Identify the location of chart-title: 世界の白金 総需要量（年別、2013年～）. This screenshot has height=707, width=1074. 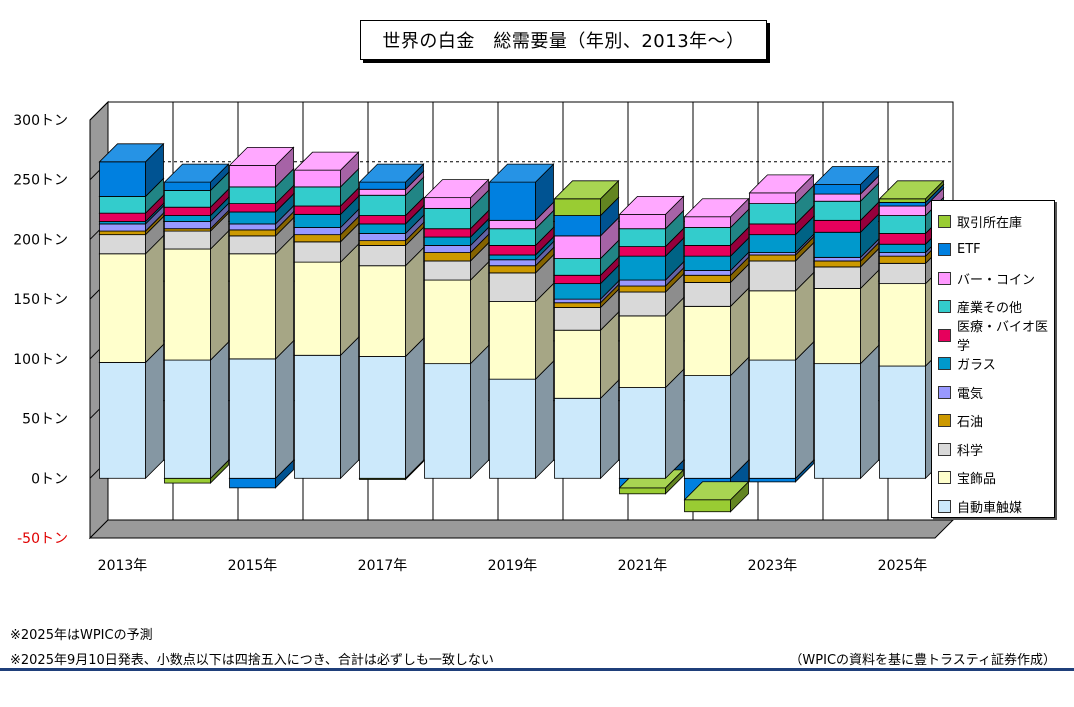
(563, 40).